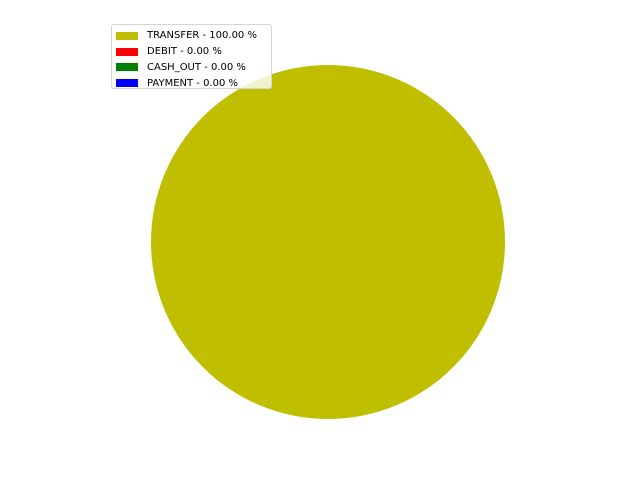  I want to click on legend-label-debit: DEBIT - 0.00 %, so click(184, 52).